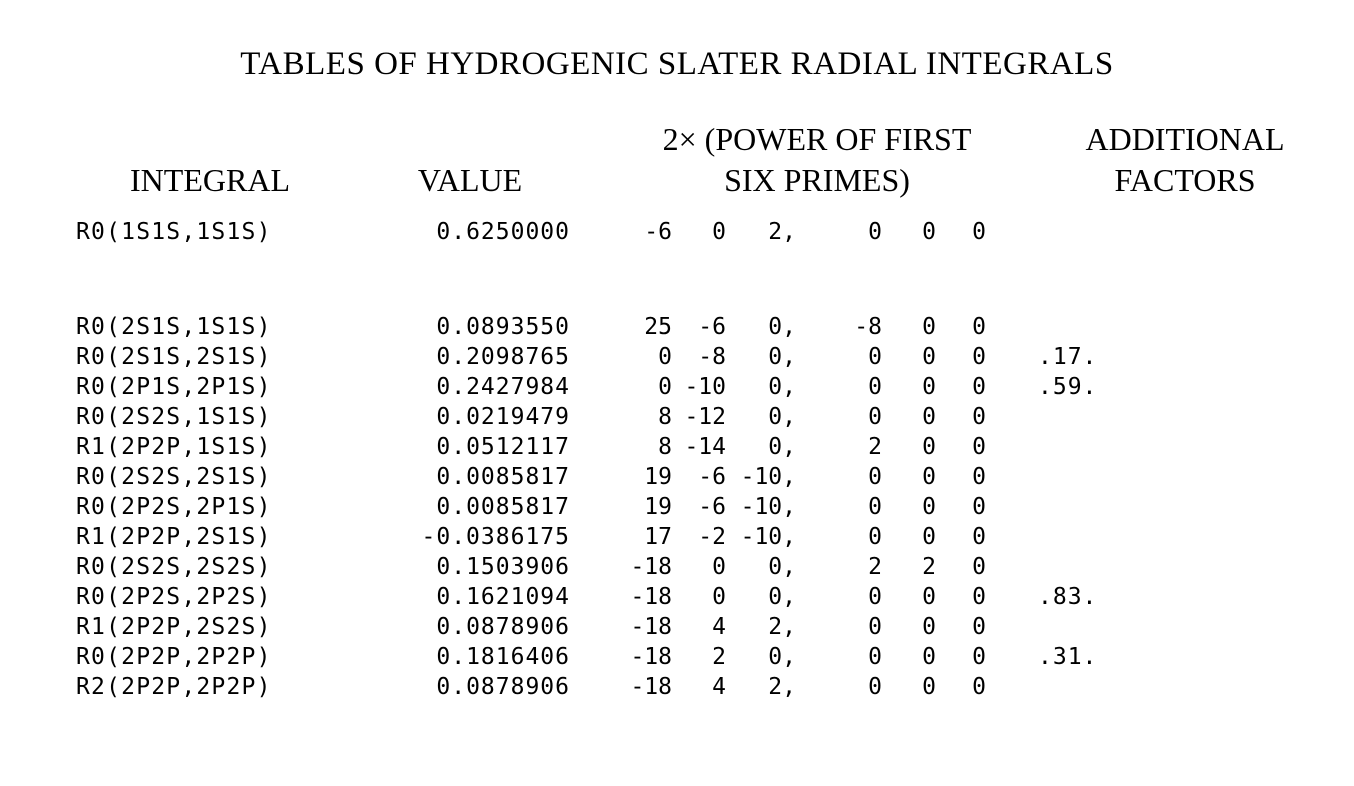 This screenshot has height=786, width=1354. I want to click on additional-factor-cell: .17., so click(1068, 357).